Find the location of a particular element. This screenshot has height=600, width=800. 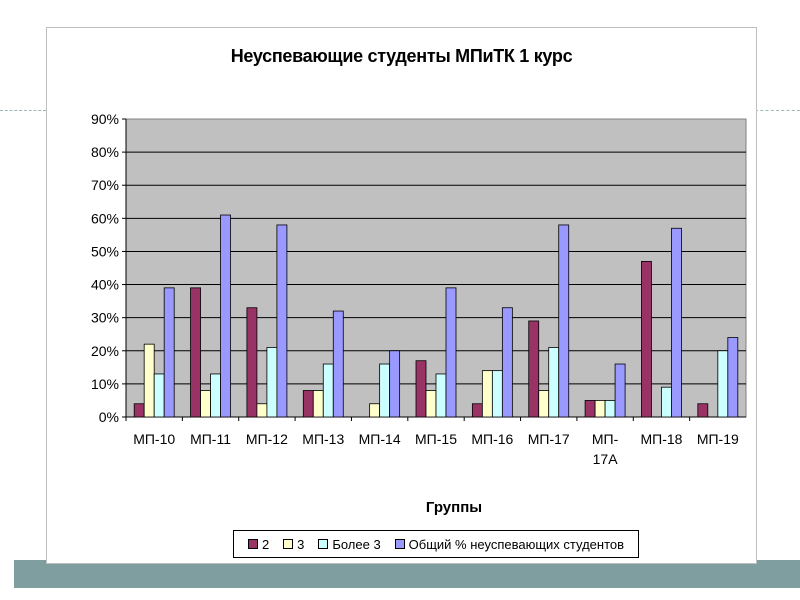

x-tick-label: МП-13 is located at coordinates (323, 439).